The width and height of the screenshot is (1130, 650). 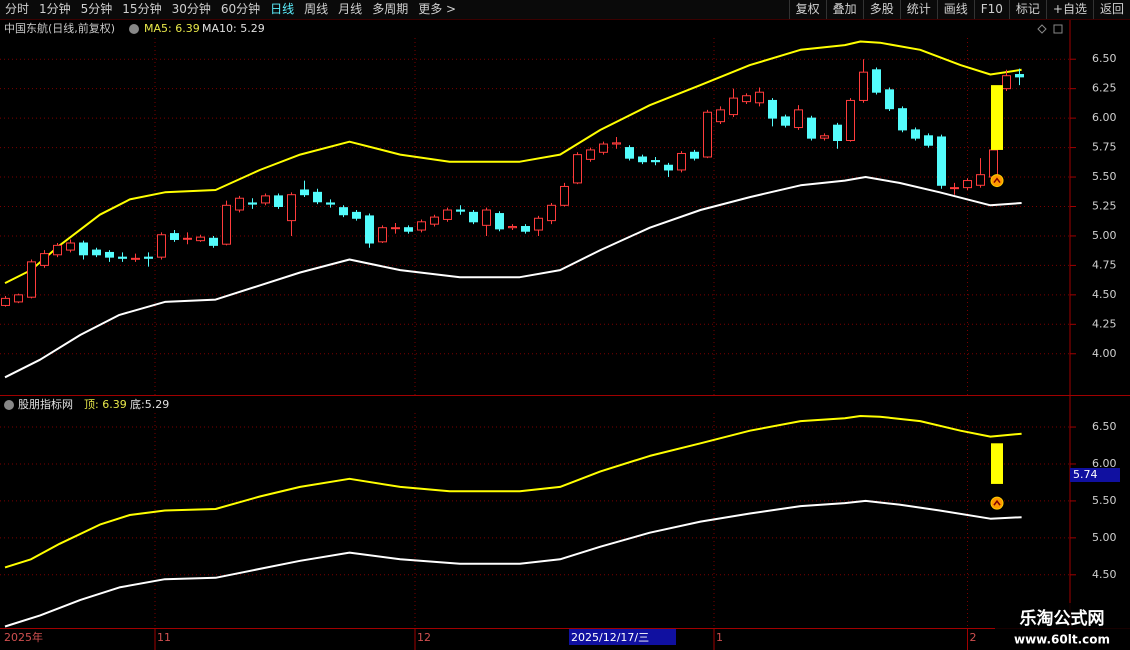 I want to click on watermark-bg, so click(x=1062, y=626).